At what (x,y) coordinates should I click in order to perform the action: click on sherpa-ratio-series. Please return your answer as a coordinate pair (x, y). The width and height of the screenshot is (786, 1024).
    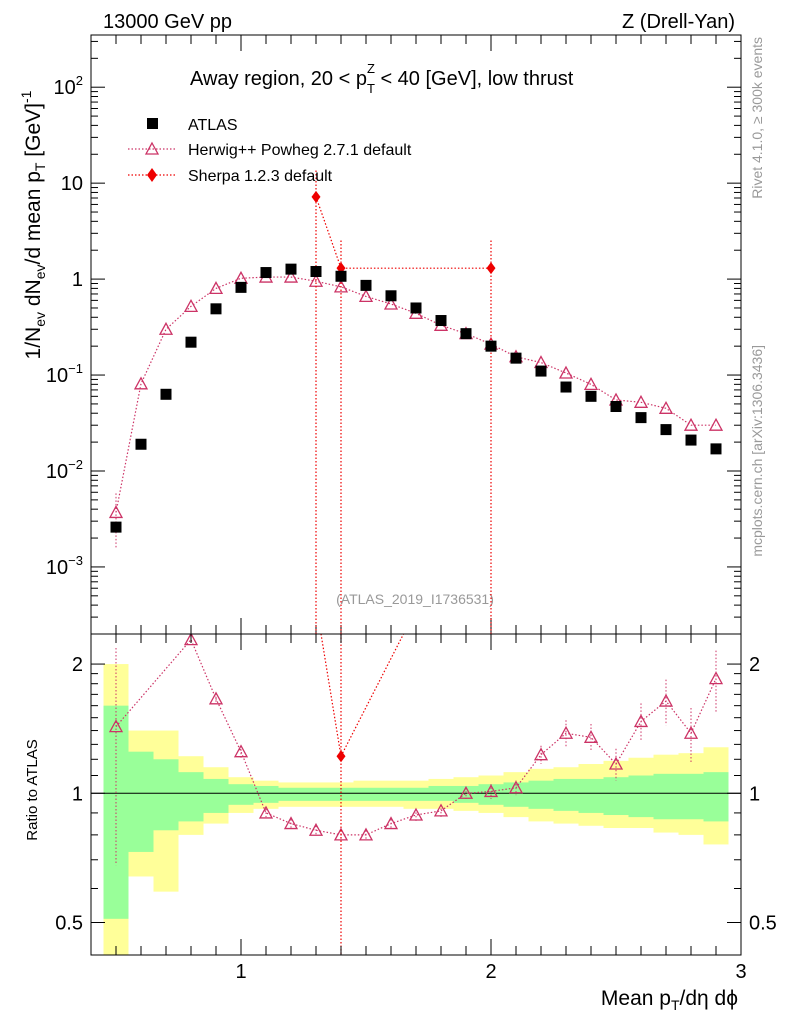
    Looking at the image, I should click on (362, 794).